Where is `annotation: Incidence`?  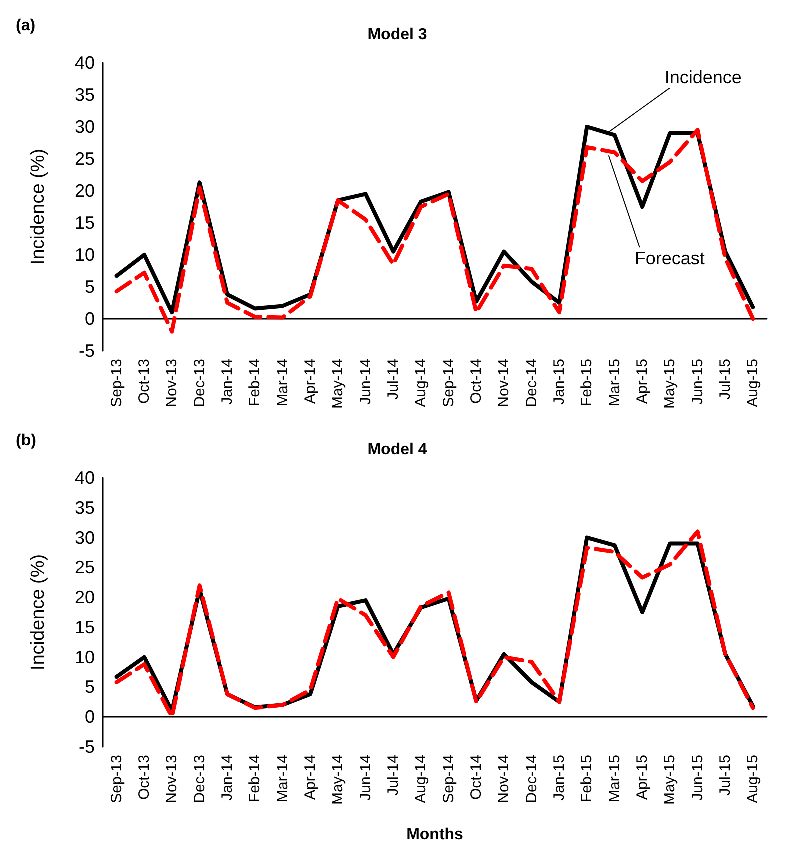 annotation: Incidence is located at coordinates (703, 77).